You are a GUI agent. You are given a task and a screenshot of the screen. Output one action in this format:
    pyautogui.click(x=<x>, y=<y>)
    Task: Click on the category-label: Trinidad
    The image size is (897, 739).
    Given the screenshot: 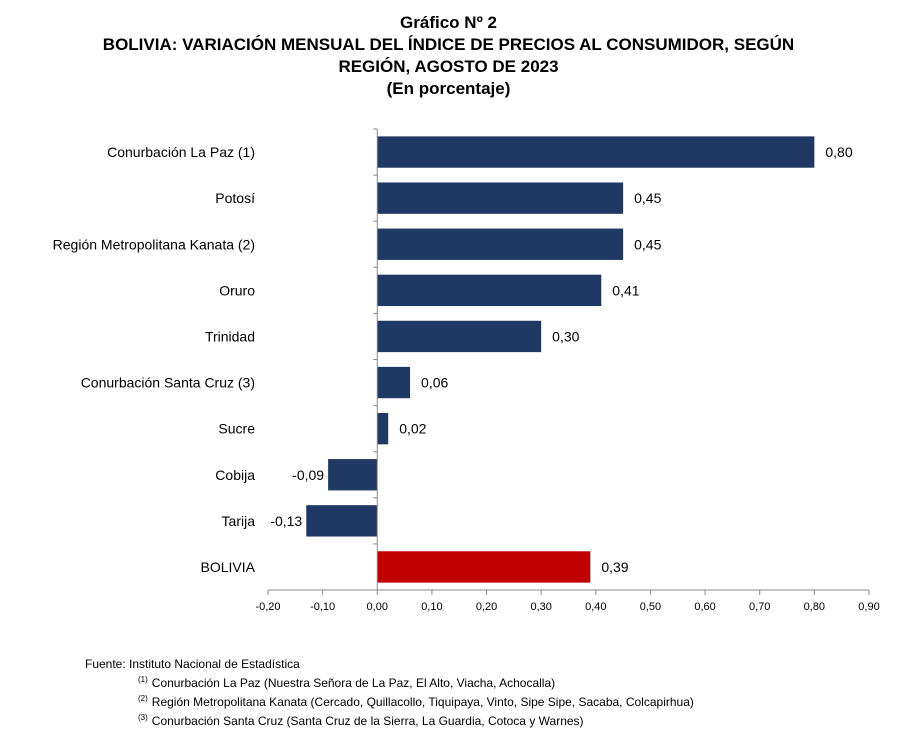 What is the action you would take?
    pyautogui.click(x=230, y=336)
    